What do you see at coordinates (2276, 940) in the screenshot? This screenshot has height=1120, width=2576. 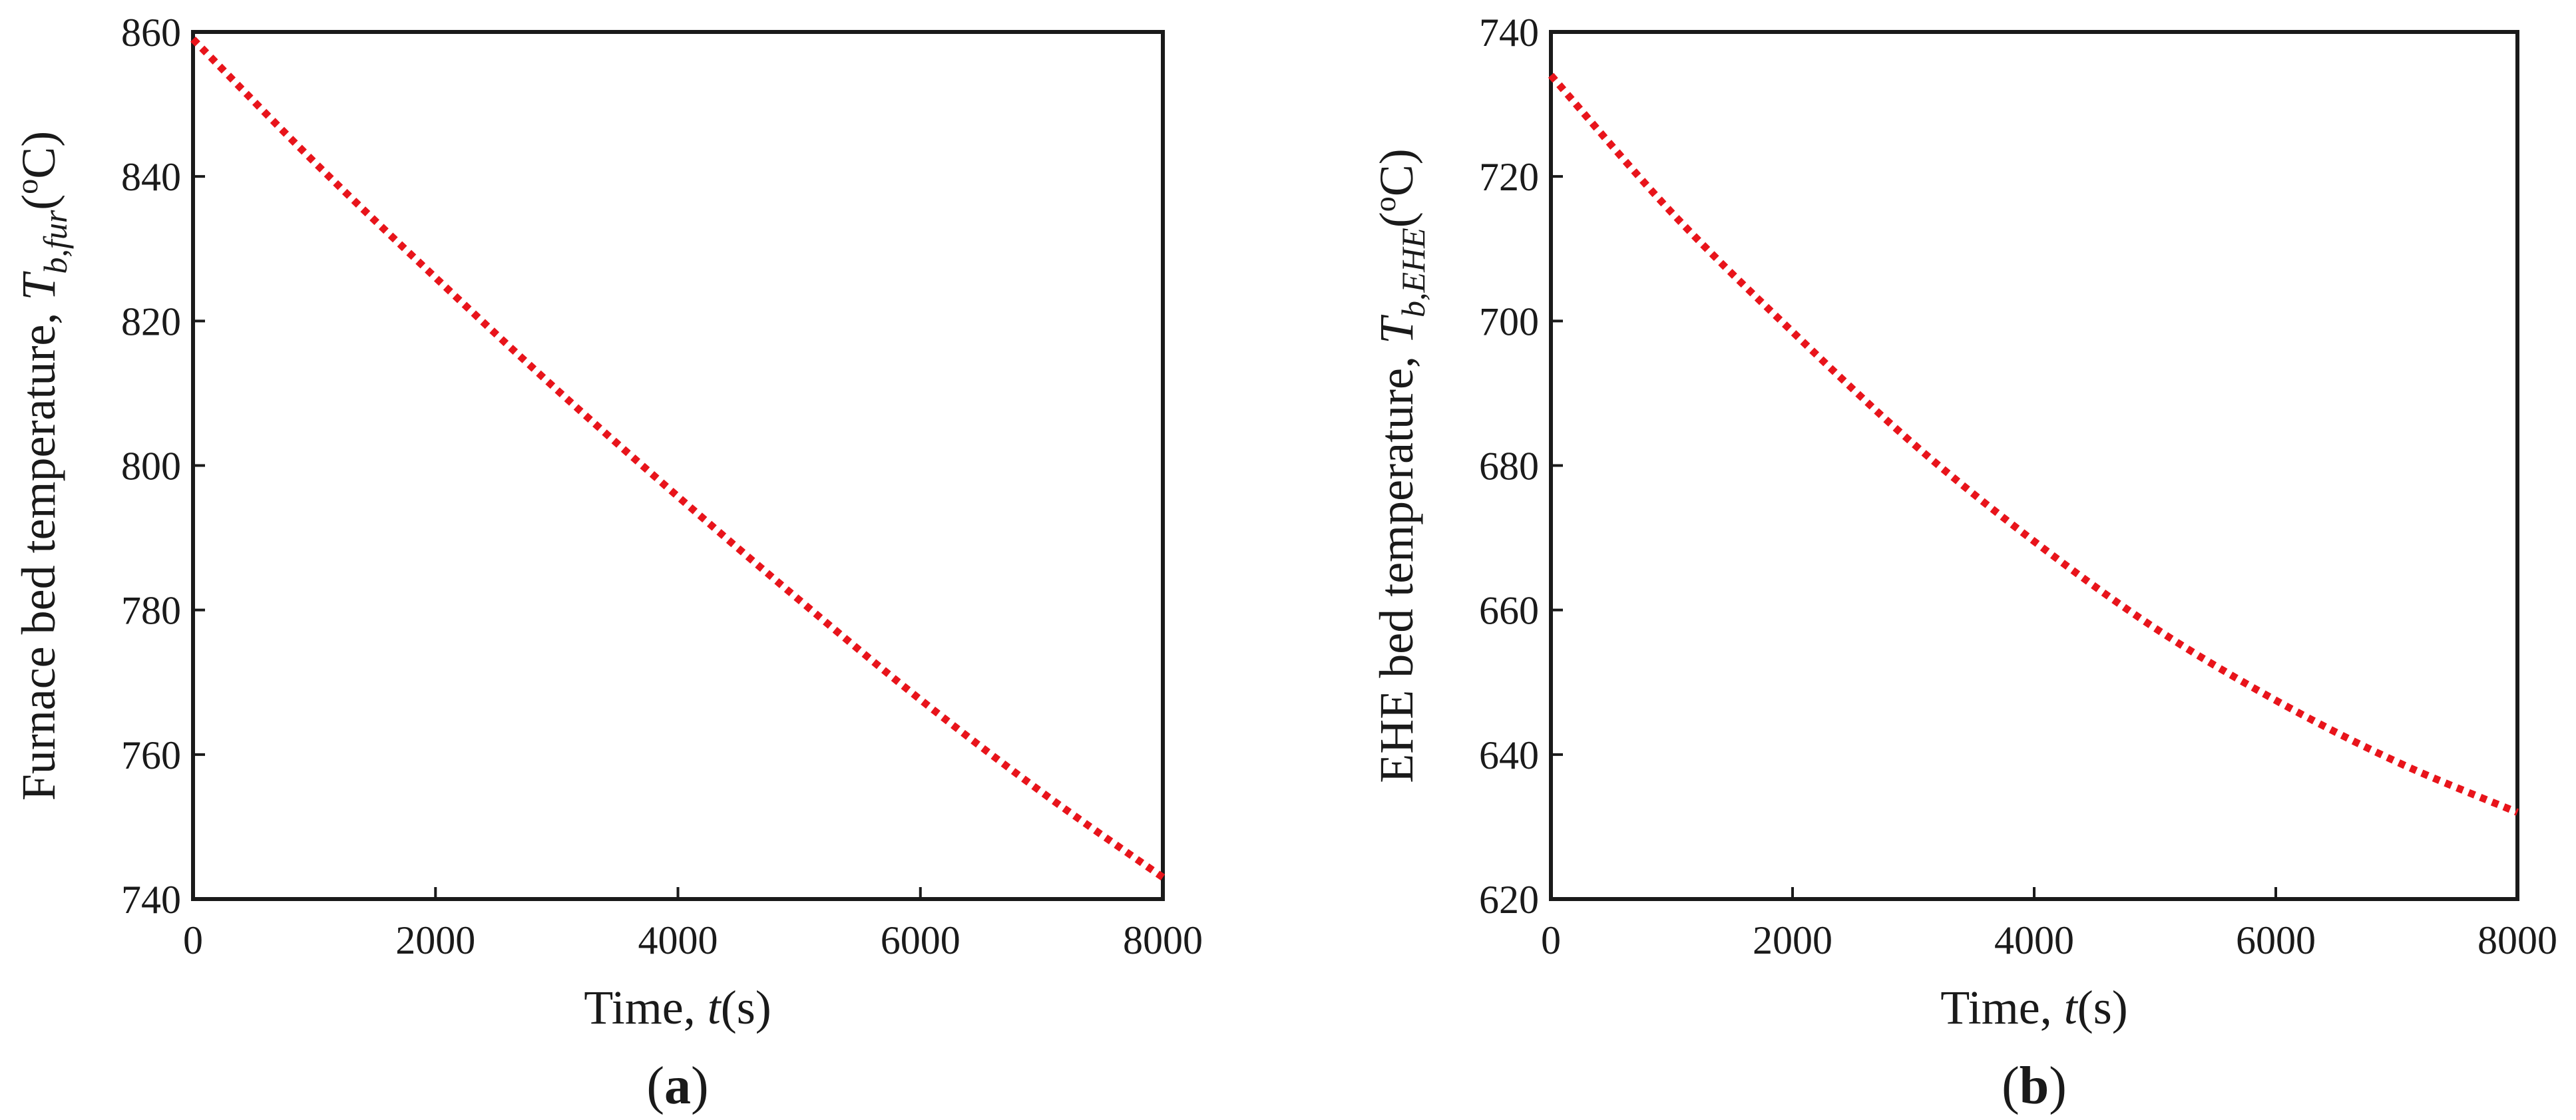 I see `x-tick-label-b: 6000` at bounding box center [2276, 940].